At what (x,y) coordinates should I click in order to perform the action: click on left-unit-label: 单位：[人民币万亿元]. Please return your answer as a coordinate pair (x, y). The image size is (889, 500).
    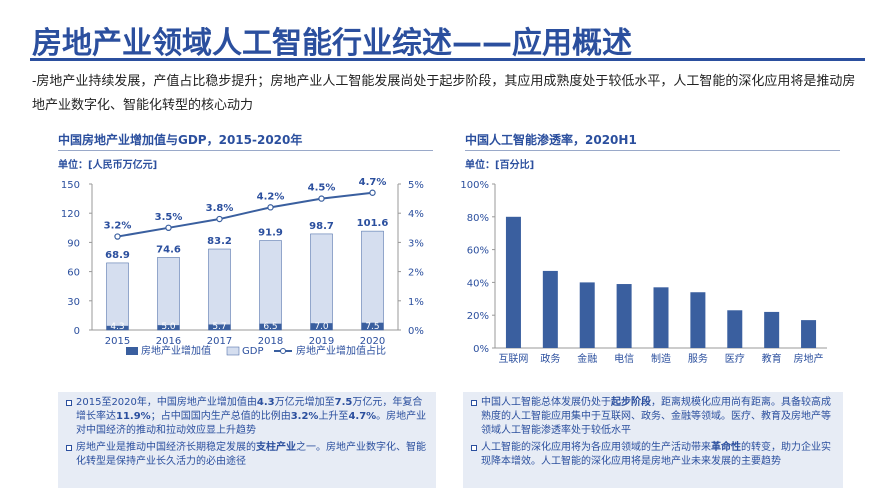
    Looking at the image, I should click on (108, 165).